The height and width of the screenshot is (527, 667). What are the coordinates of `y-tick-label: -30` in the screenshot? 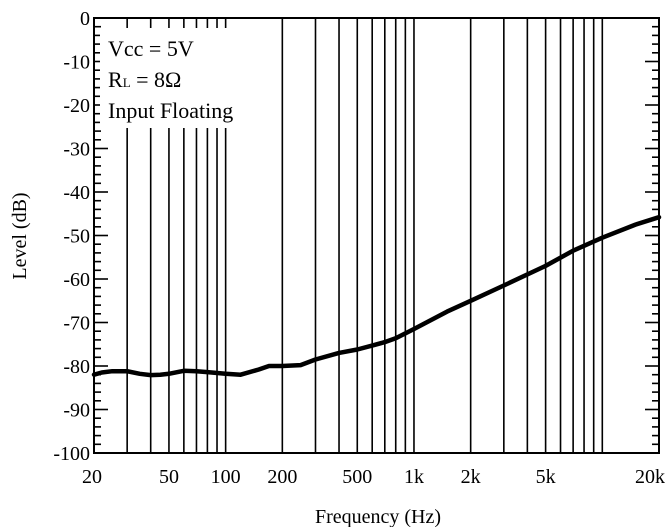 It's located at (76, 150).